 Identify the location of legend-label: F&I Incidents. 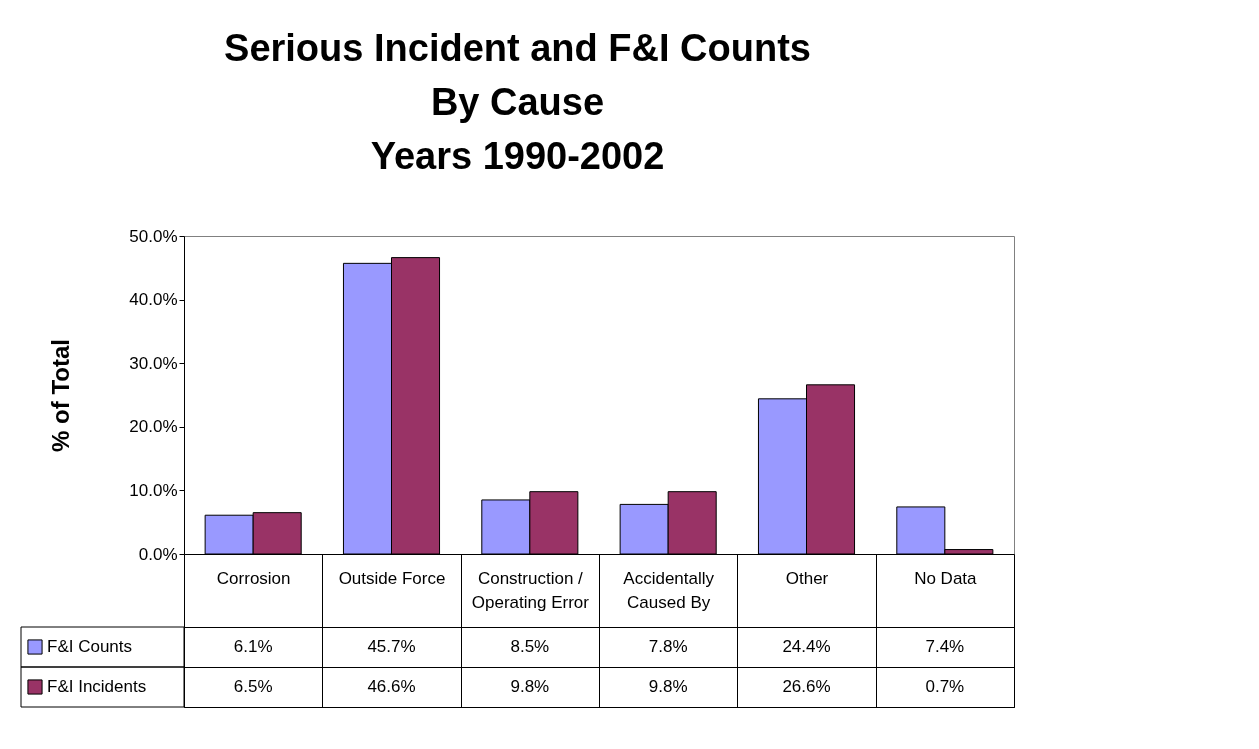
(97, 686).